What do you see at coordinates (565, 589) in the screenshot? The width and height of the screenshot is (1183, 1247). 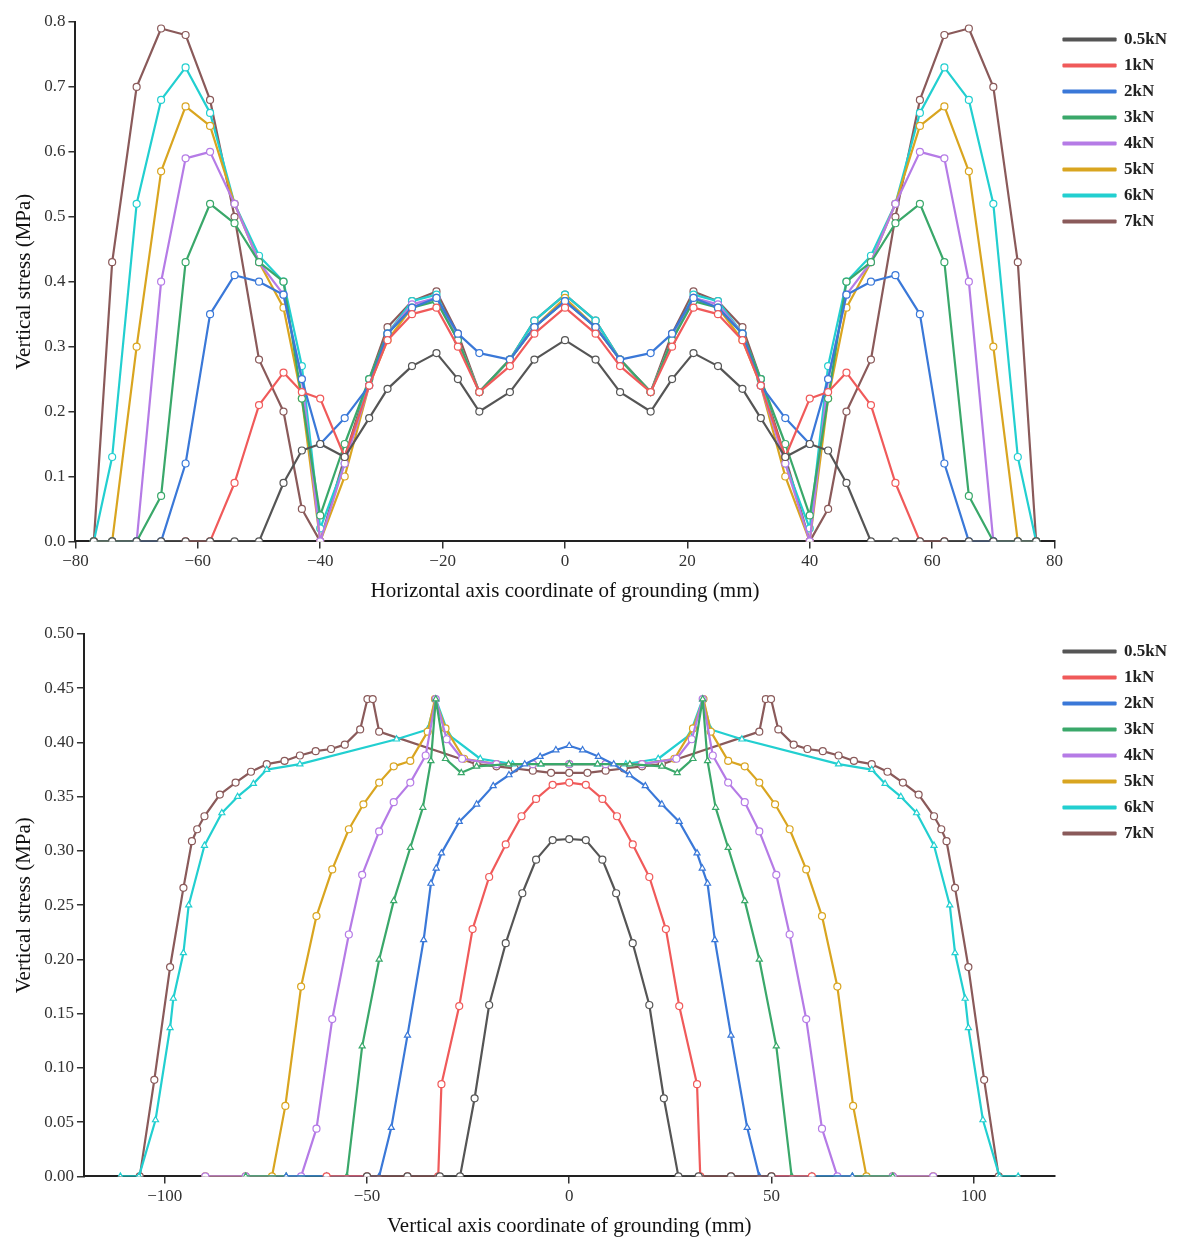 I see `x-axis-title: Horizontal axis coordinate of grounding (mm)` at bounding box center [565, 589].